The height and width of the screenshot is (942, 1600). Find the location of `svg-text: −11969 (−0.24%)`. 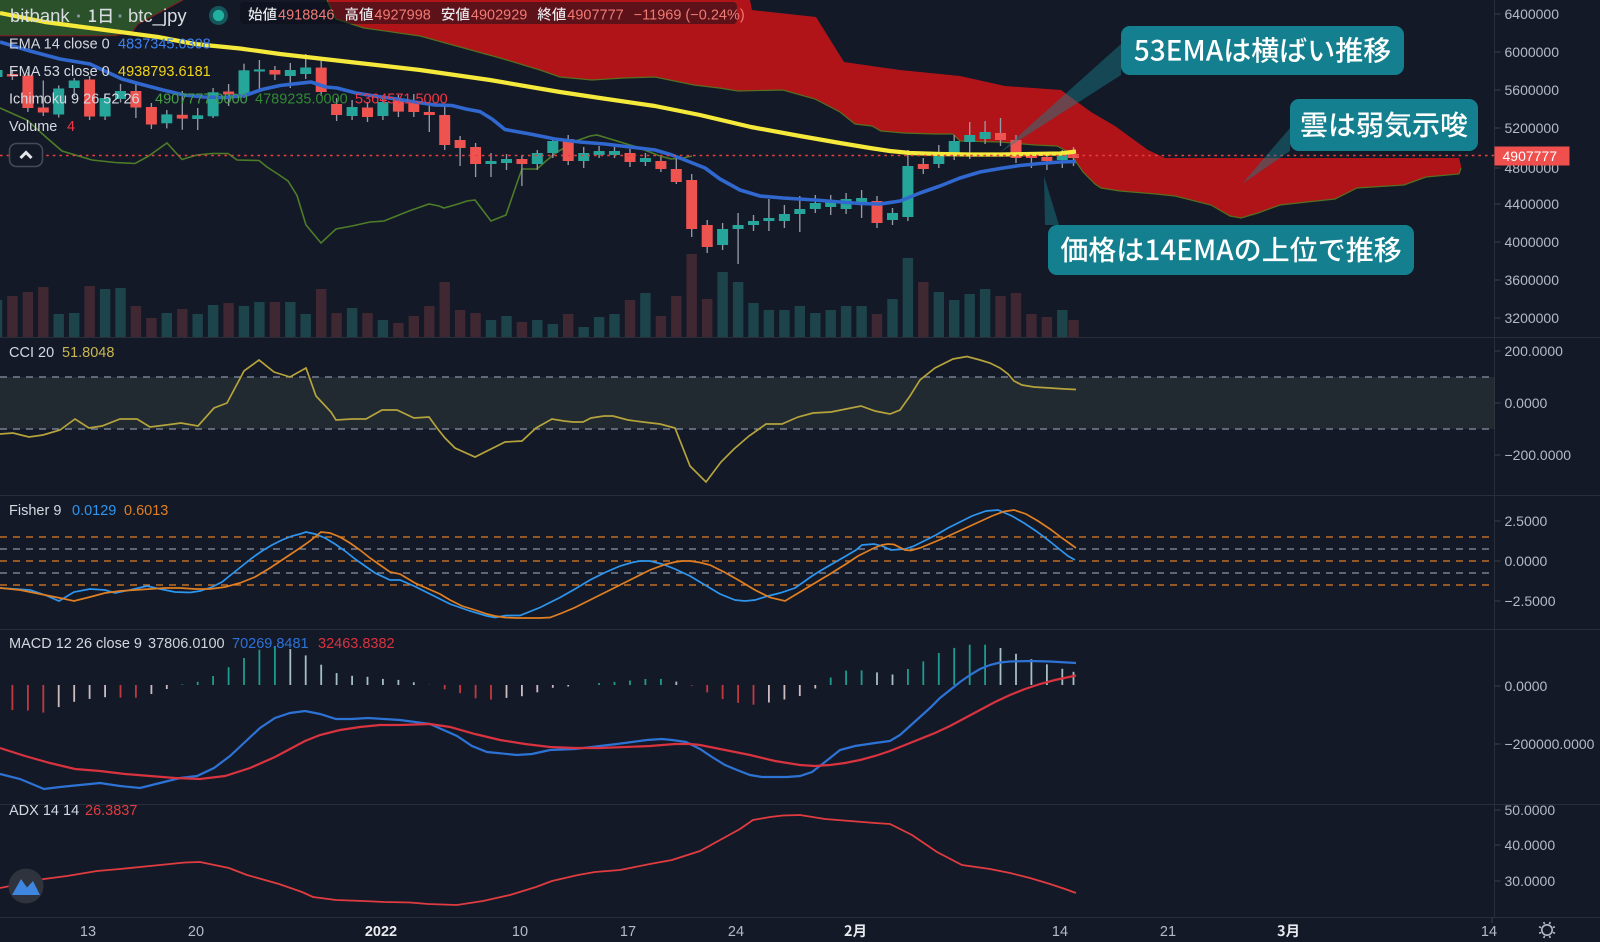

svg-text: −11969 (−0.24%) is located at coordinates (689, 16).